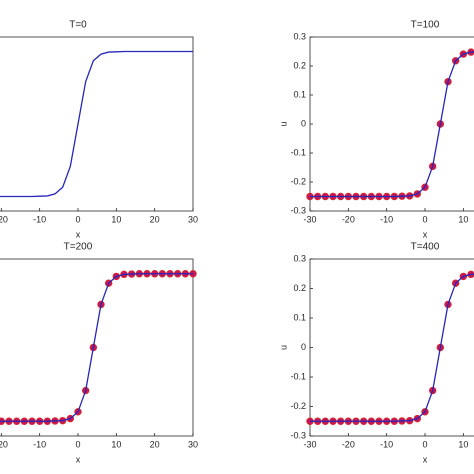  What do you see at coordinates (78, 247) in the screenshot?
I see `chart-title: T=200` at bounding box center [78, 247].